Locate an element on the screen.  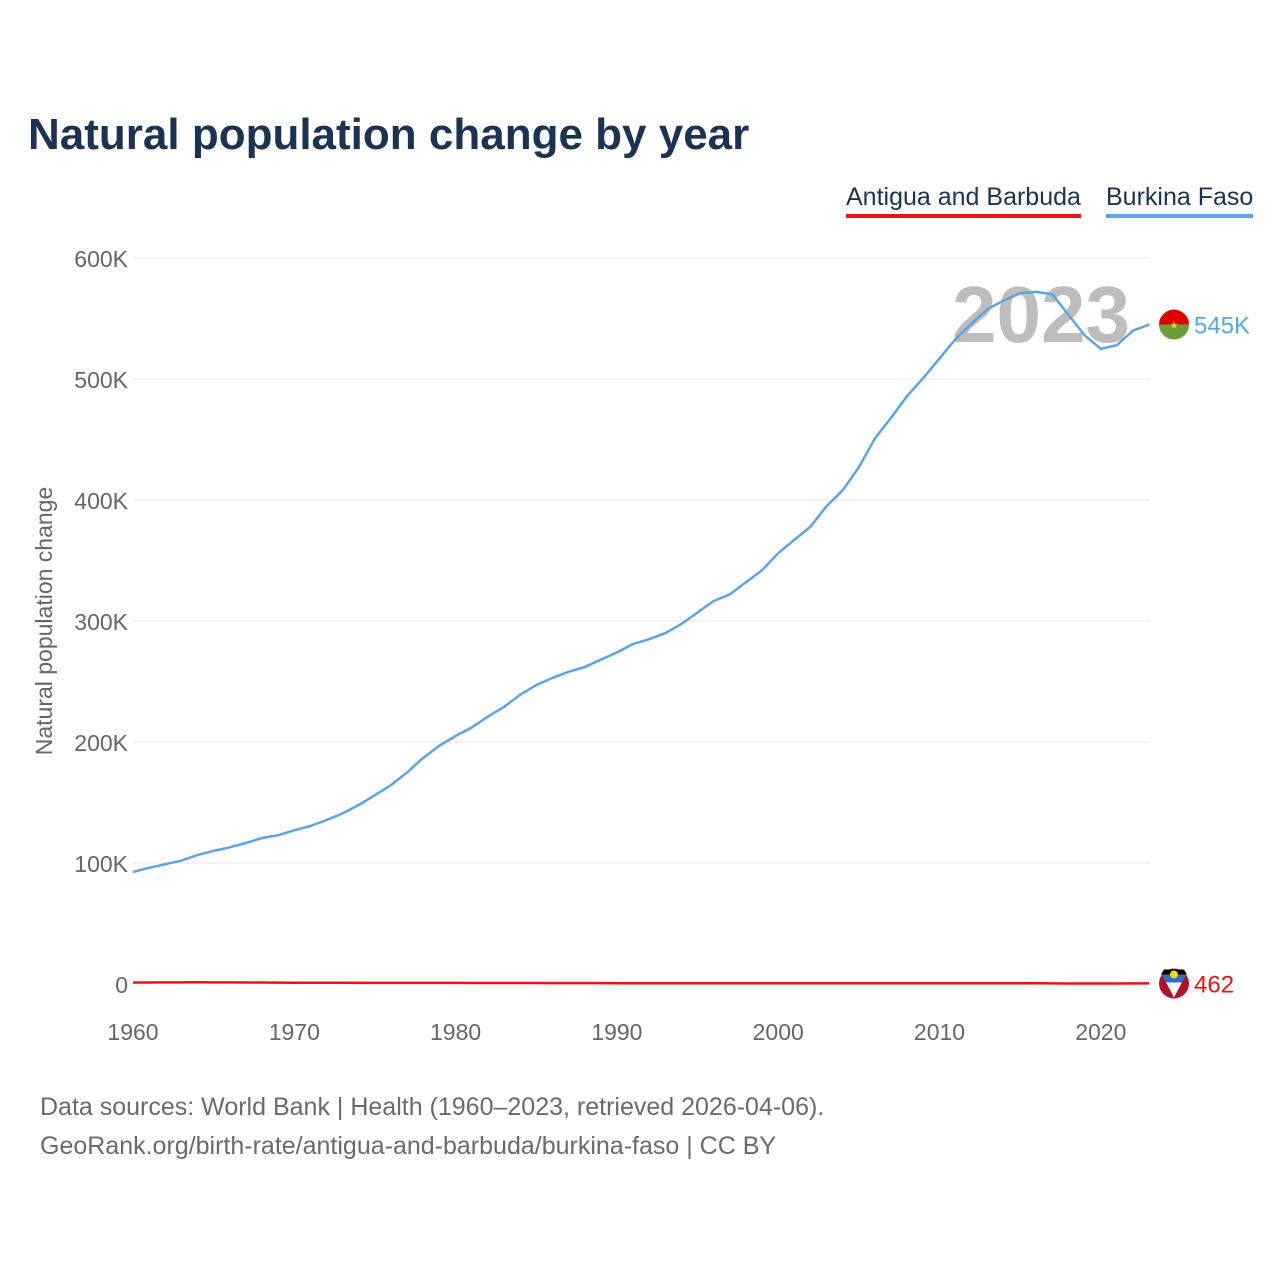
sun-icon is located at coordinates (1174, 974).